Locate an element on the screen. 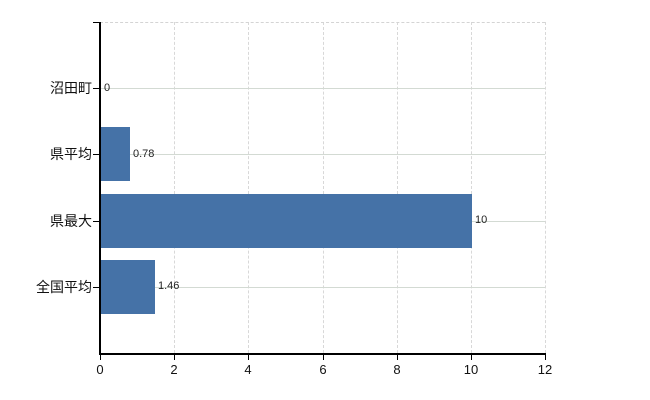 The width and height of the screenshot is (650, 400). bar-value-label: 1.46 is located at coordinates (169, 286).